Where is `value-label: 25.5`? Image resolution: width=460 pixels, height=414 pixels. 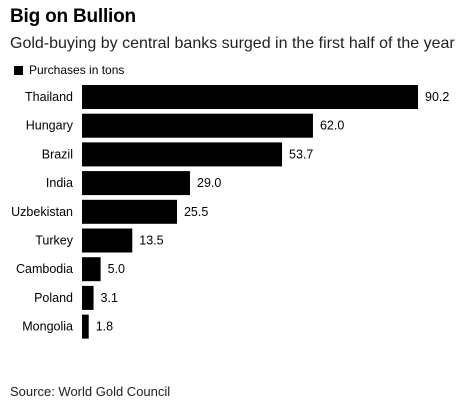 value-label: 25.5 is located at coordinates (196, 212).